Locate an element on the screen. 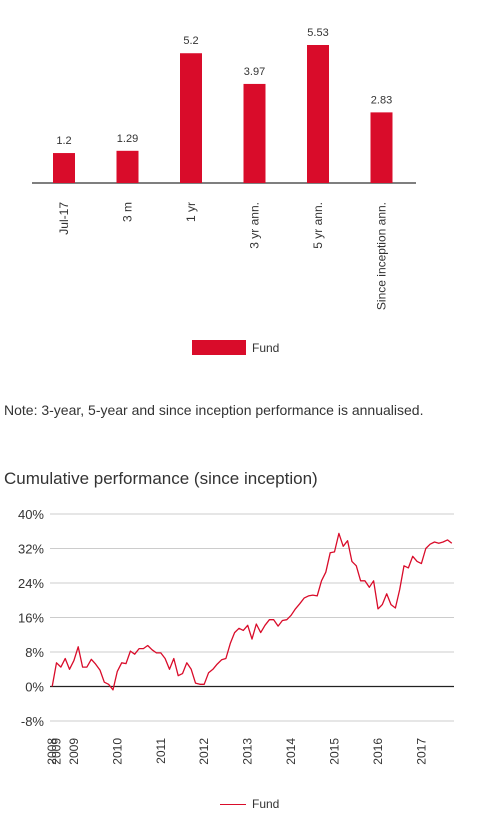  bar-value-label-5: 2.83 is located at coordinates (381, 100).